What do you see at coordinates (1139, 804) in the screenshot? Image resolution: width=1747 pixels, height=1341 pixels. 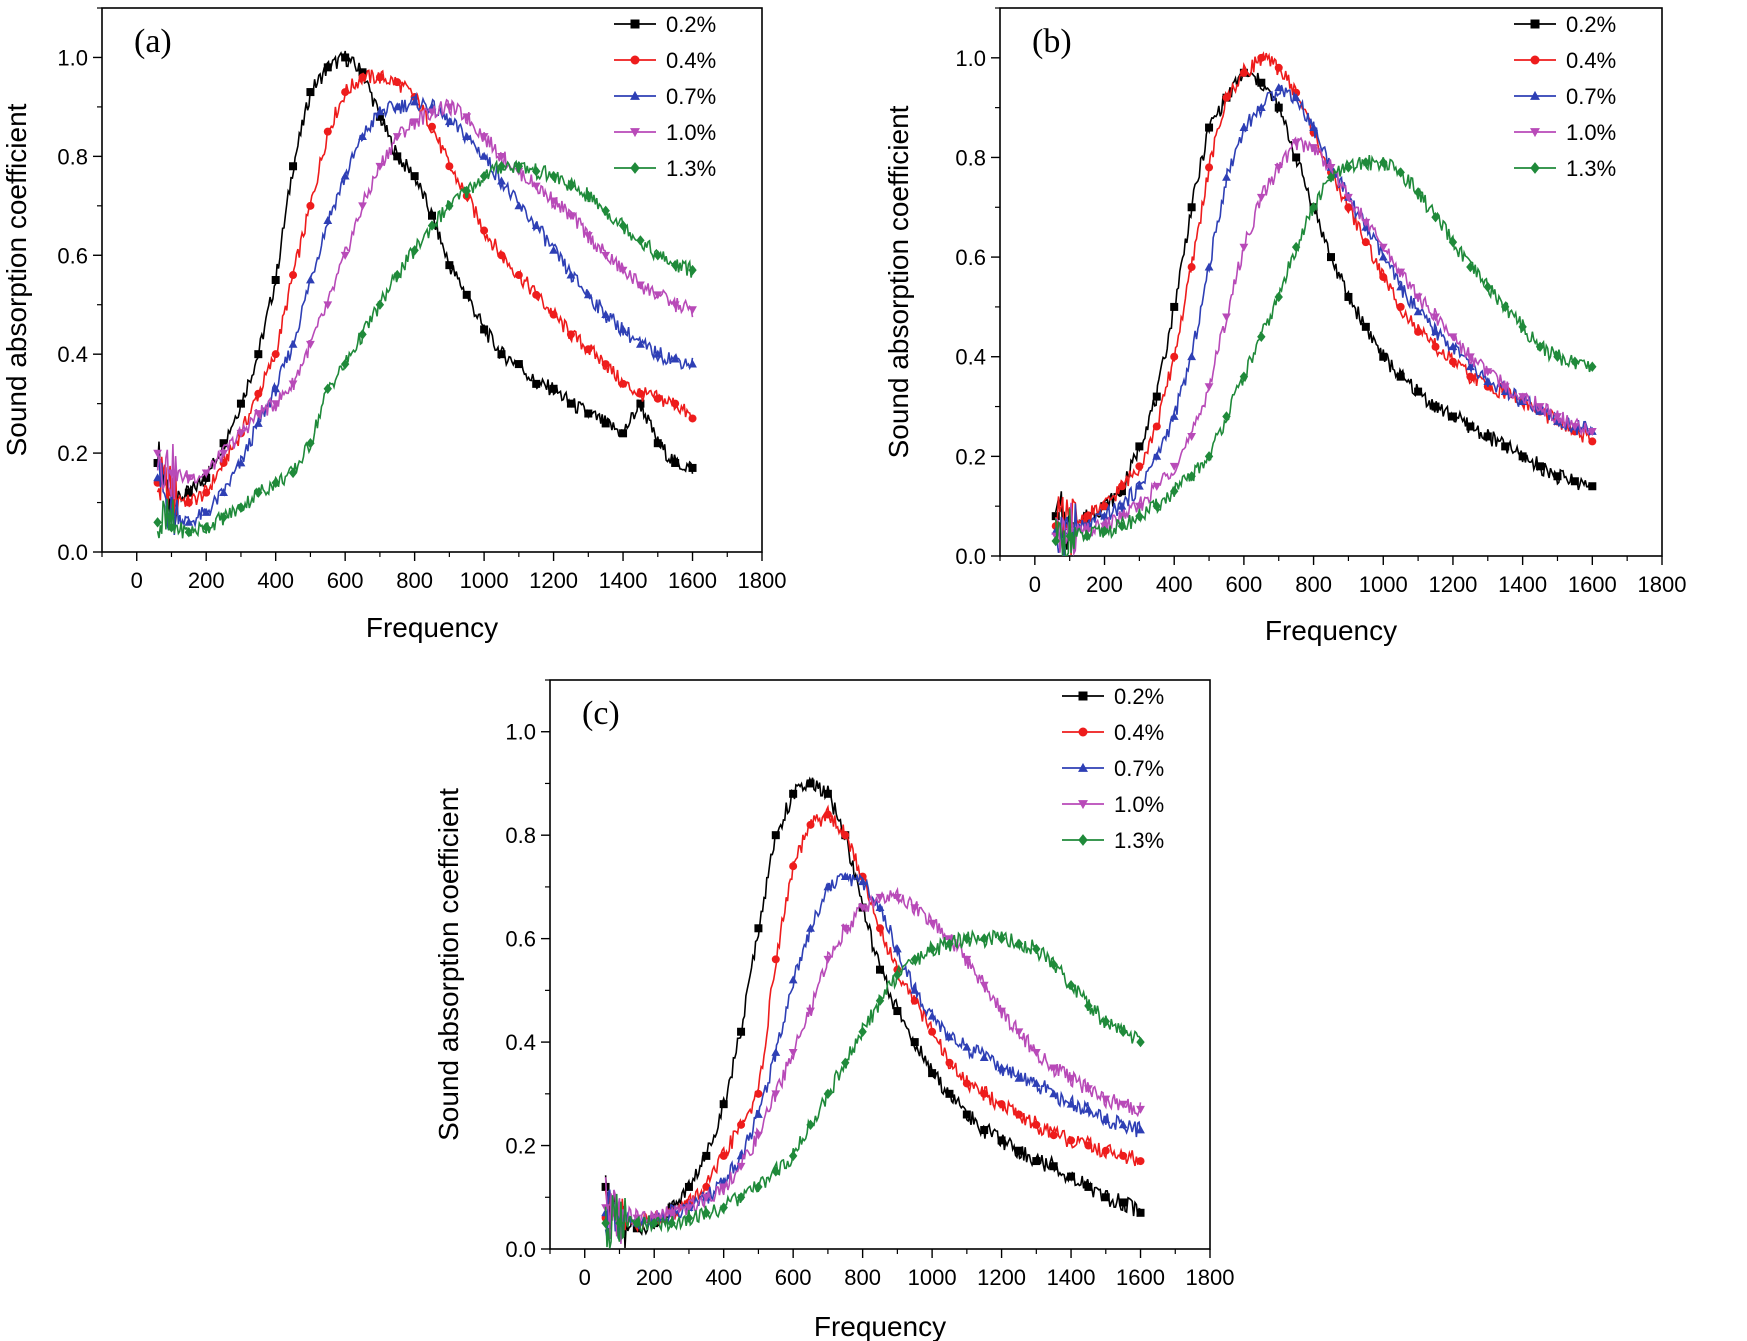 I see `legend-label-c-3: 1.0%` at bounding box center [1139, 804].